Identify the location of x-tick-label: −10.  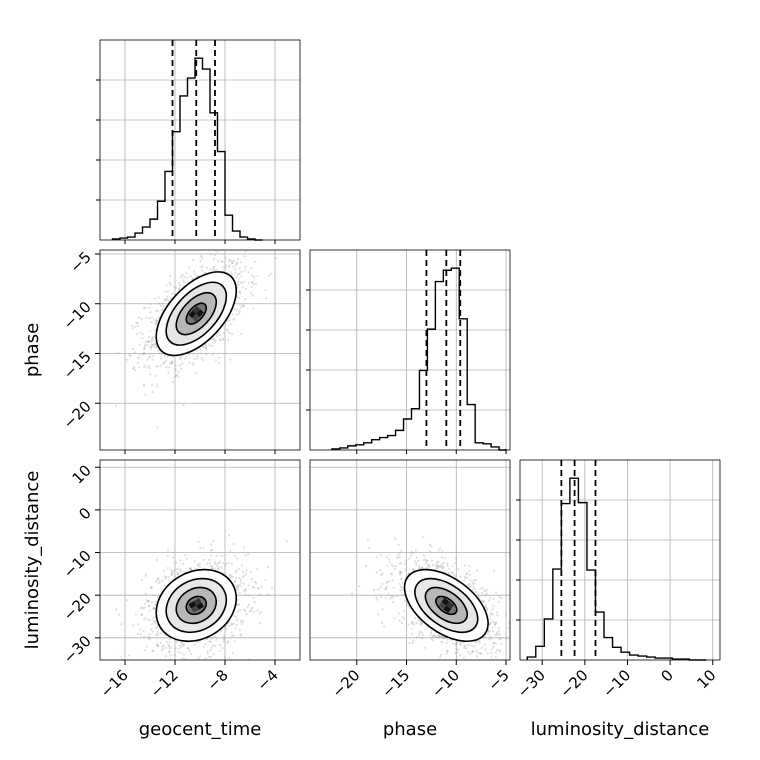
(616, 683).